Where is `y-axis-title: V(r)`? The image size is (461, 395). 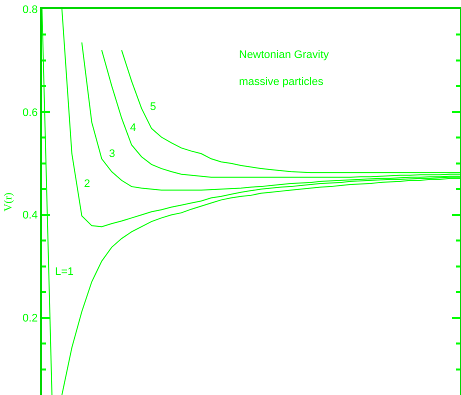 y-axis-title: V(r) is located at coordinates (8, 202).